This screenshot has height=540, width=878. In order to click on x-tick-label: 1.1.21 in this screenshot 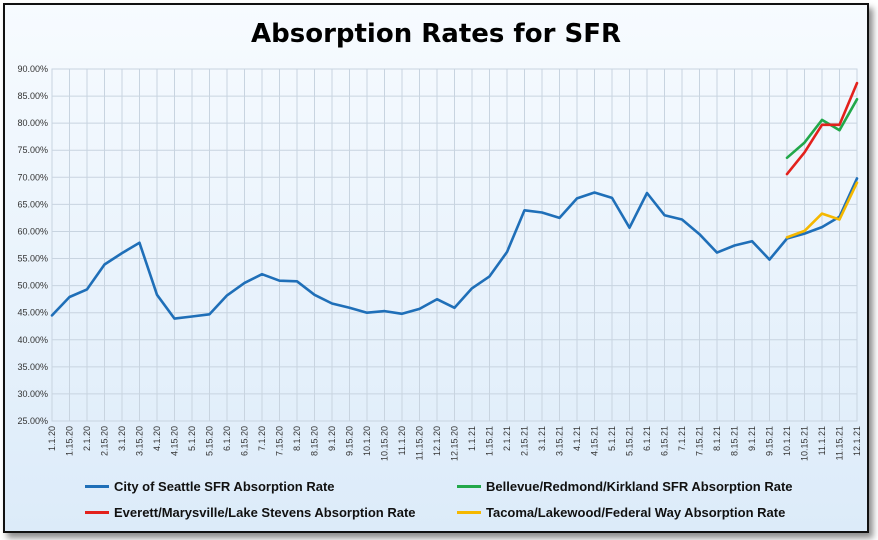, I will do `click(472, 438)`.